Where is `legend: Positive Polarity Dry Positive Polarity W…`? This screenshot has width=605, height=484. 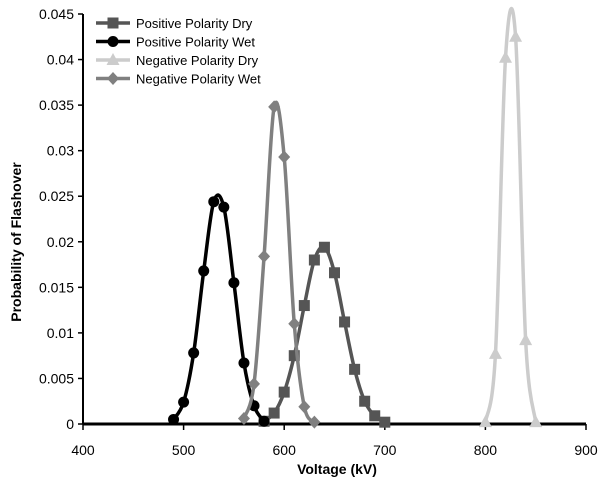
legend: Positive Polarity Dry Positive Polarity W… is located at coordinates (178, 51).